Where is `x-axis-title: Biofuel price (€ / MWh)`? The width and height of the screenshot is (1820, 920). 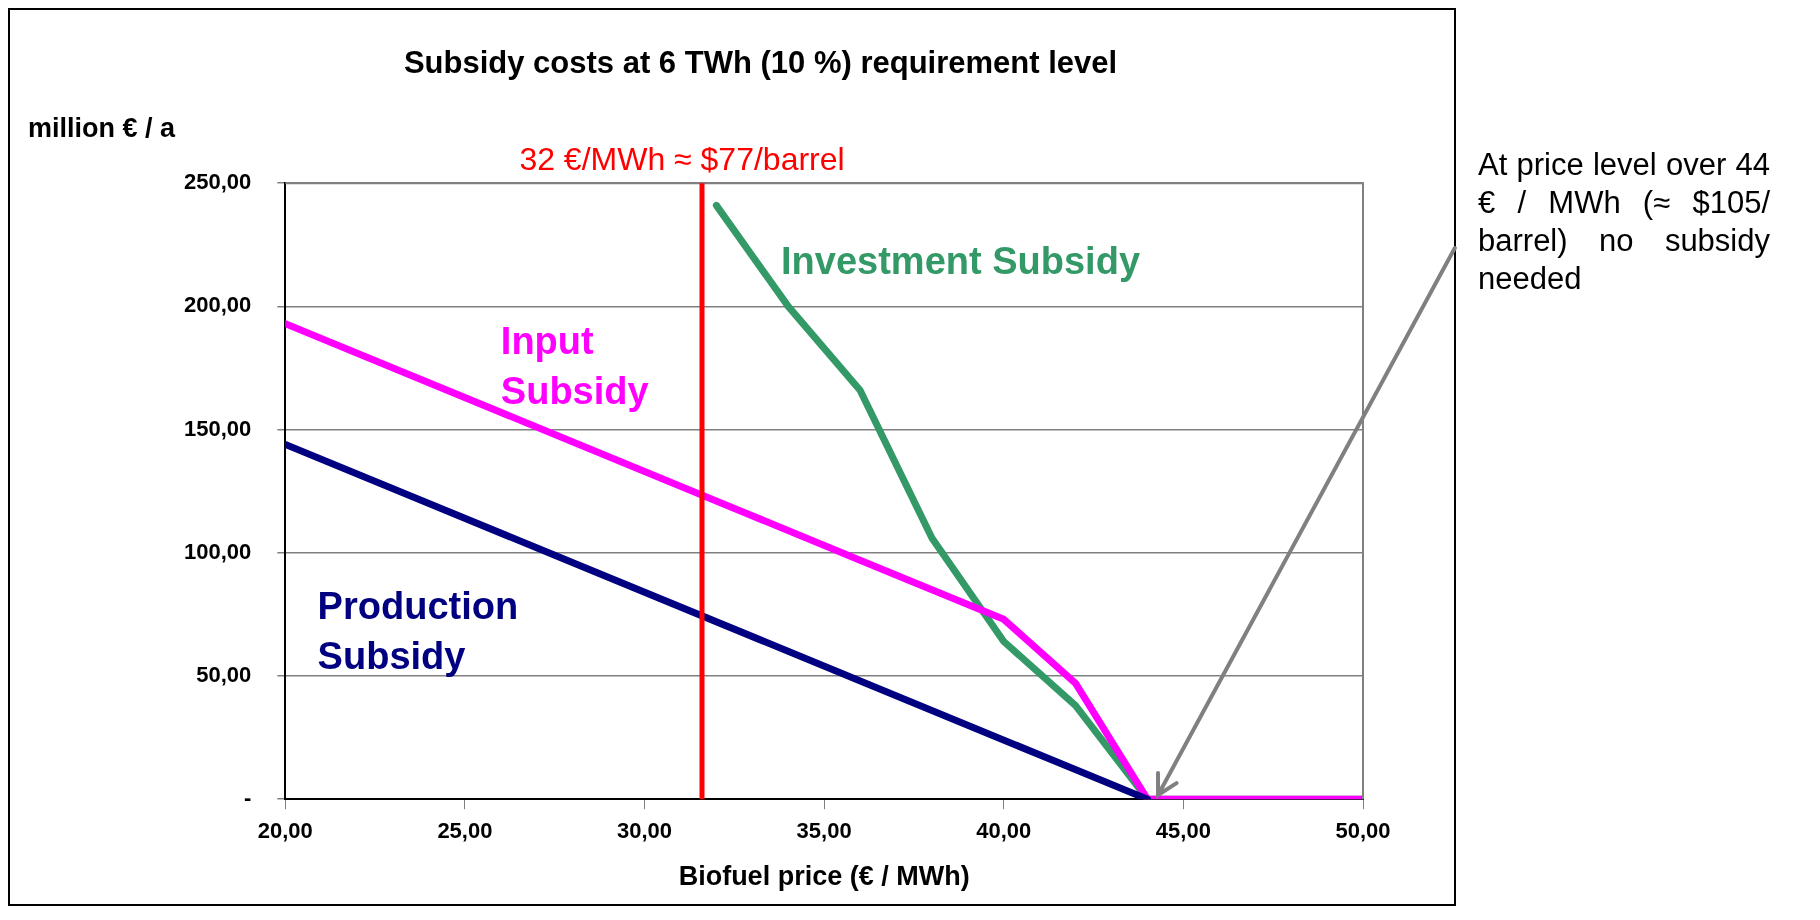 x-axis-title: Biofuel price (€ / MWh) is located at coordinates (824, 876).